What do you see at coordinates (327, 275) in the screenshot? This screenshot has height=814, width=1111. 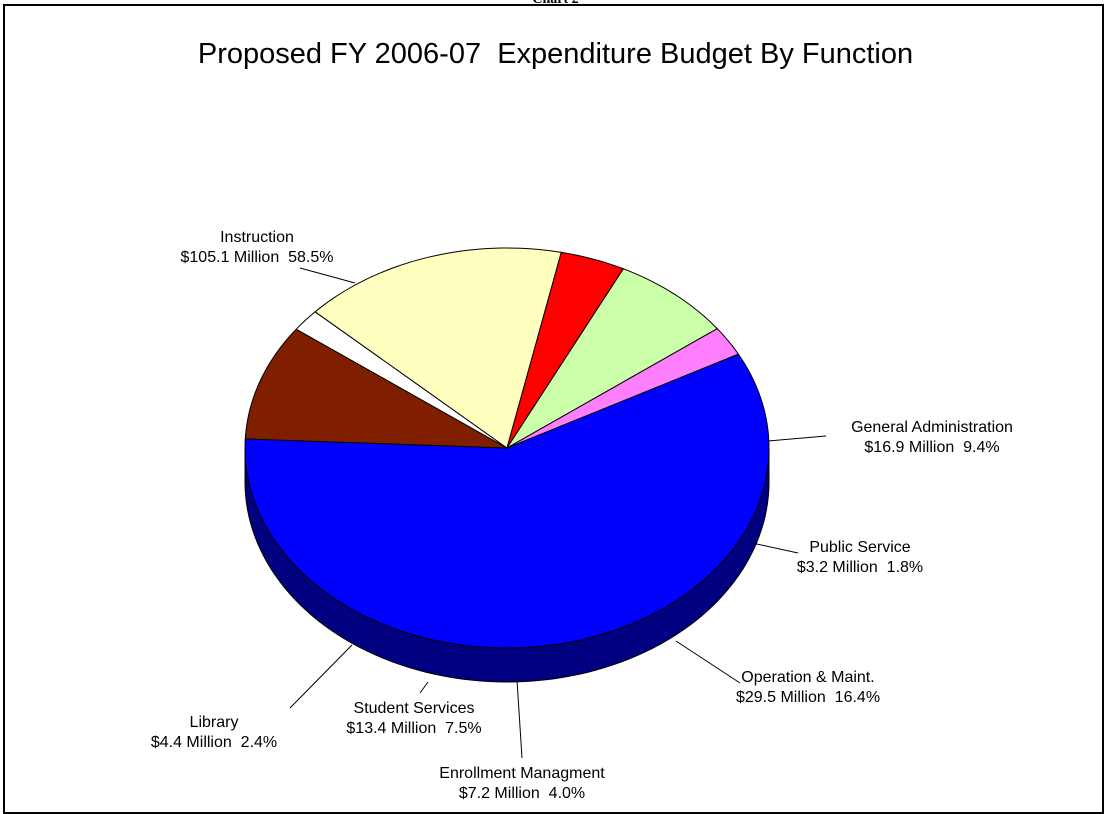 I see `leader-instruction` at bounding box center [327, 275].